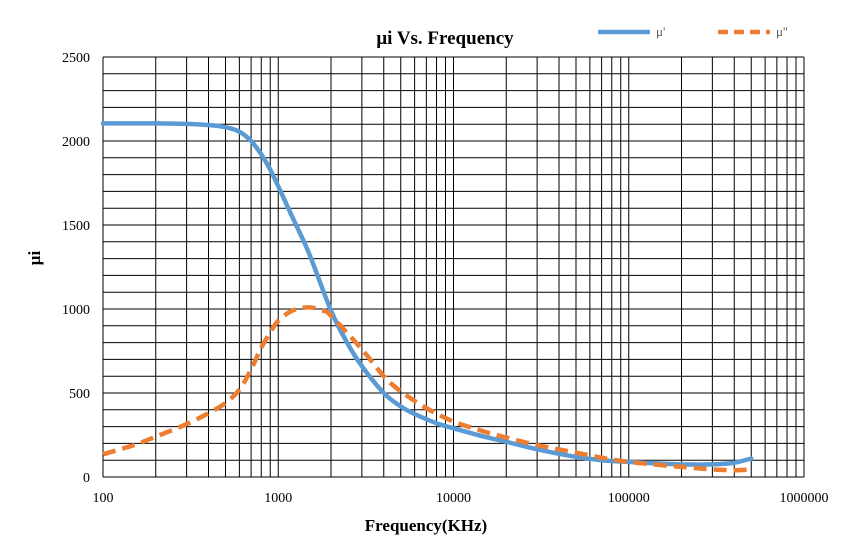  What do you see at coordinates (76, 310) in the screenshot?
I see `y-tick-label: 1000` at bounding box center [76, 310].